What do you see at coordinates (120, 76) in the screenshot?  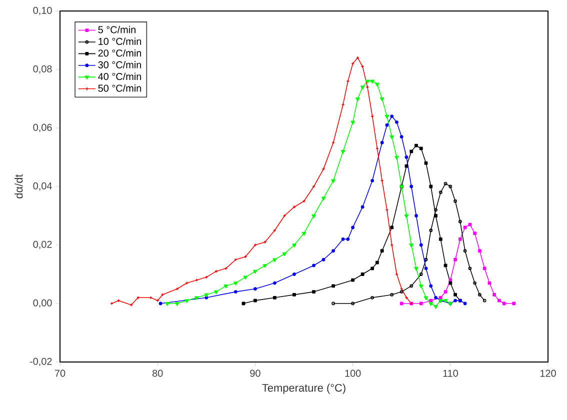 I see `legend-label: 40 °C/min` at bounding box center [120, 76].